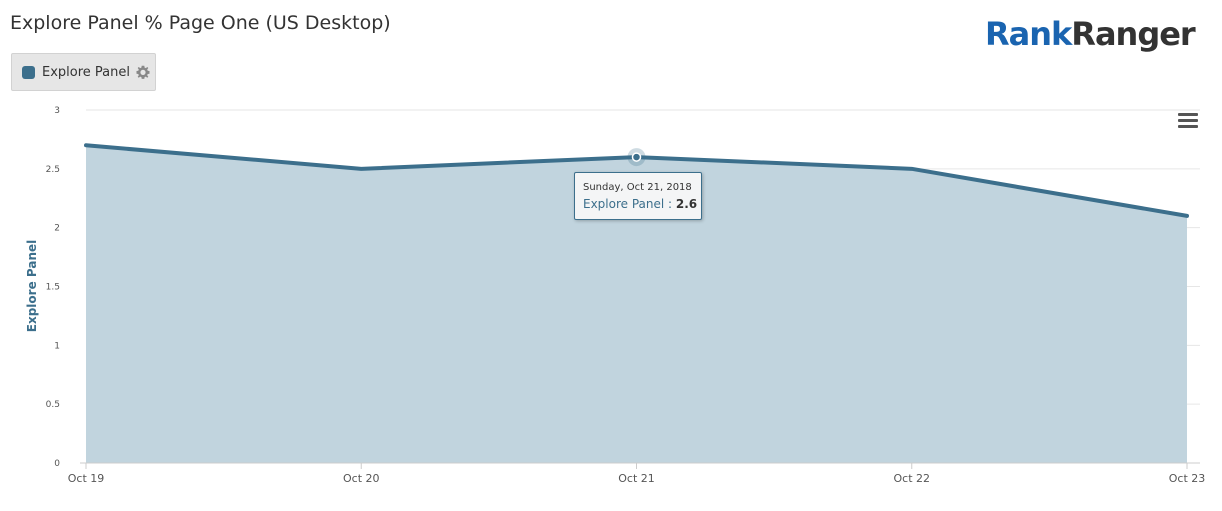 This screenshot has width=1222, height=511. I want to click on y-tick-label-5: 2.5, so click(53, 170).